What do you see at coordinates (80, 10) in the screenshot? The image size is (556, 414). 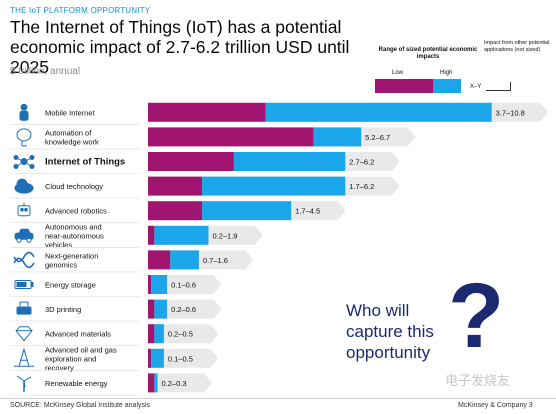 I see `kicker-label: THE IoT PLATFORM OPPORTUNITY` at bounding box center [80, 10].